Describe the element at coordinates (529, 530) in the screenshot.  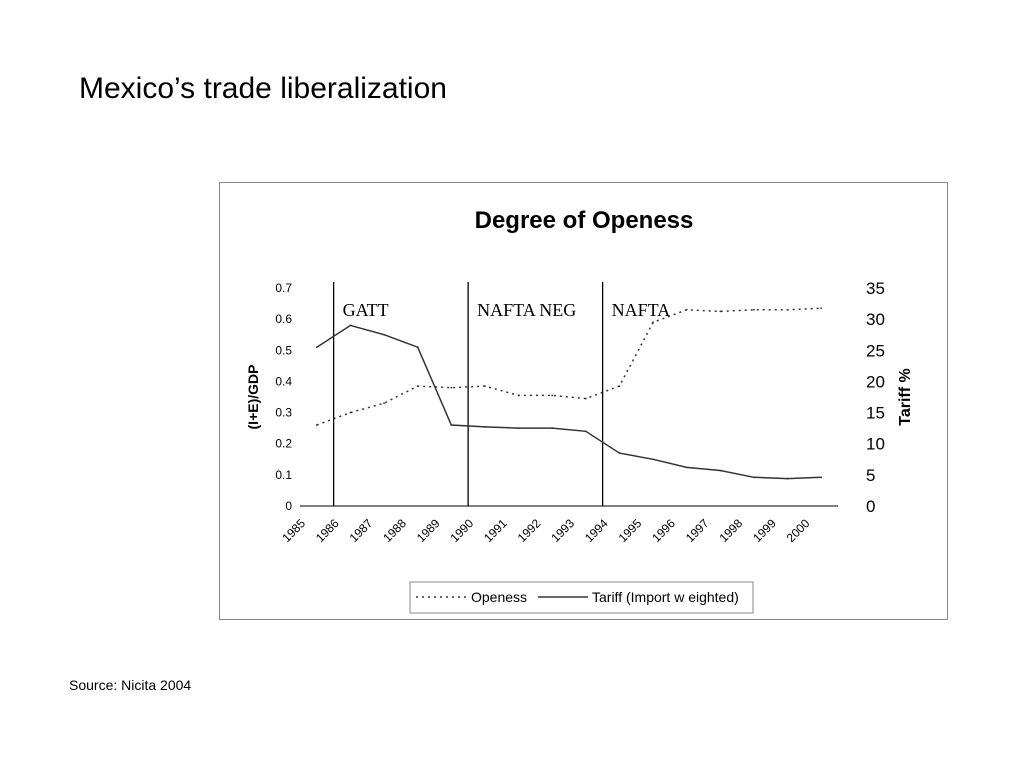
I see `x-tick-label: 1992` at that location.